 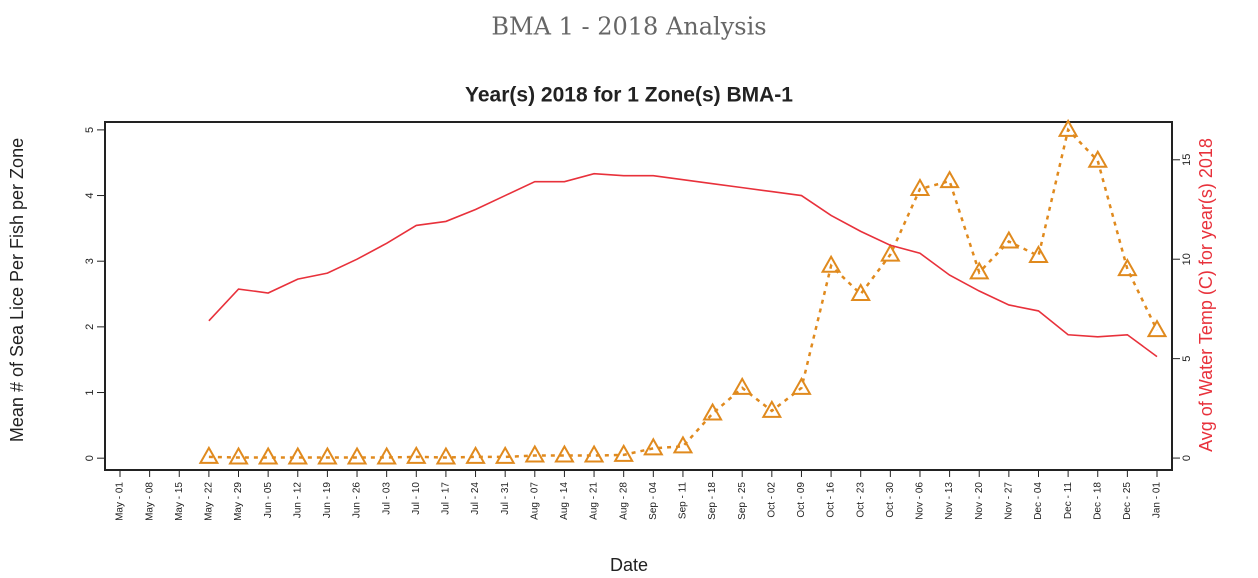 What do you see at coordinates (90, 392) in the screenshot?
I see `y-tick-label: 1` at bounding box center [90, 392].